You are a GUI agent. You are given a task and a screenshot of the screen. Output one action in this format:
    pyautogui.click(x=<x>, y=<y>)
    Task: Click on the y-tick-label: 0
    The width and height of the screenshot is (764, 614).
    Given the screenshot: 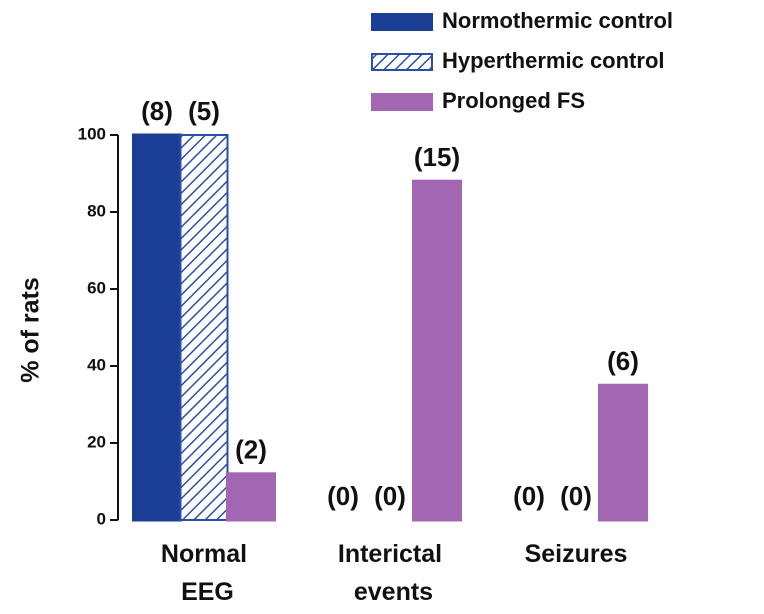 What is the action you would take?
    pyautogui.click(x=101, y=518)
    